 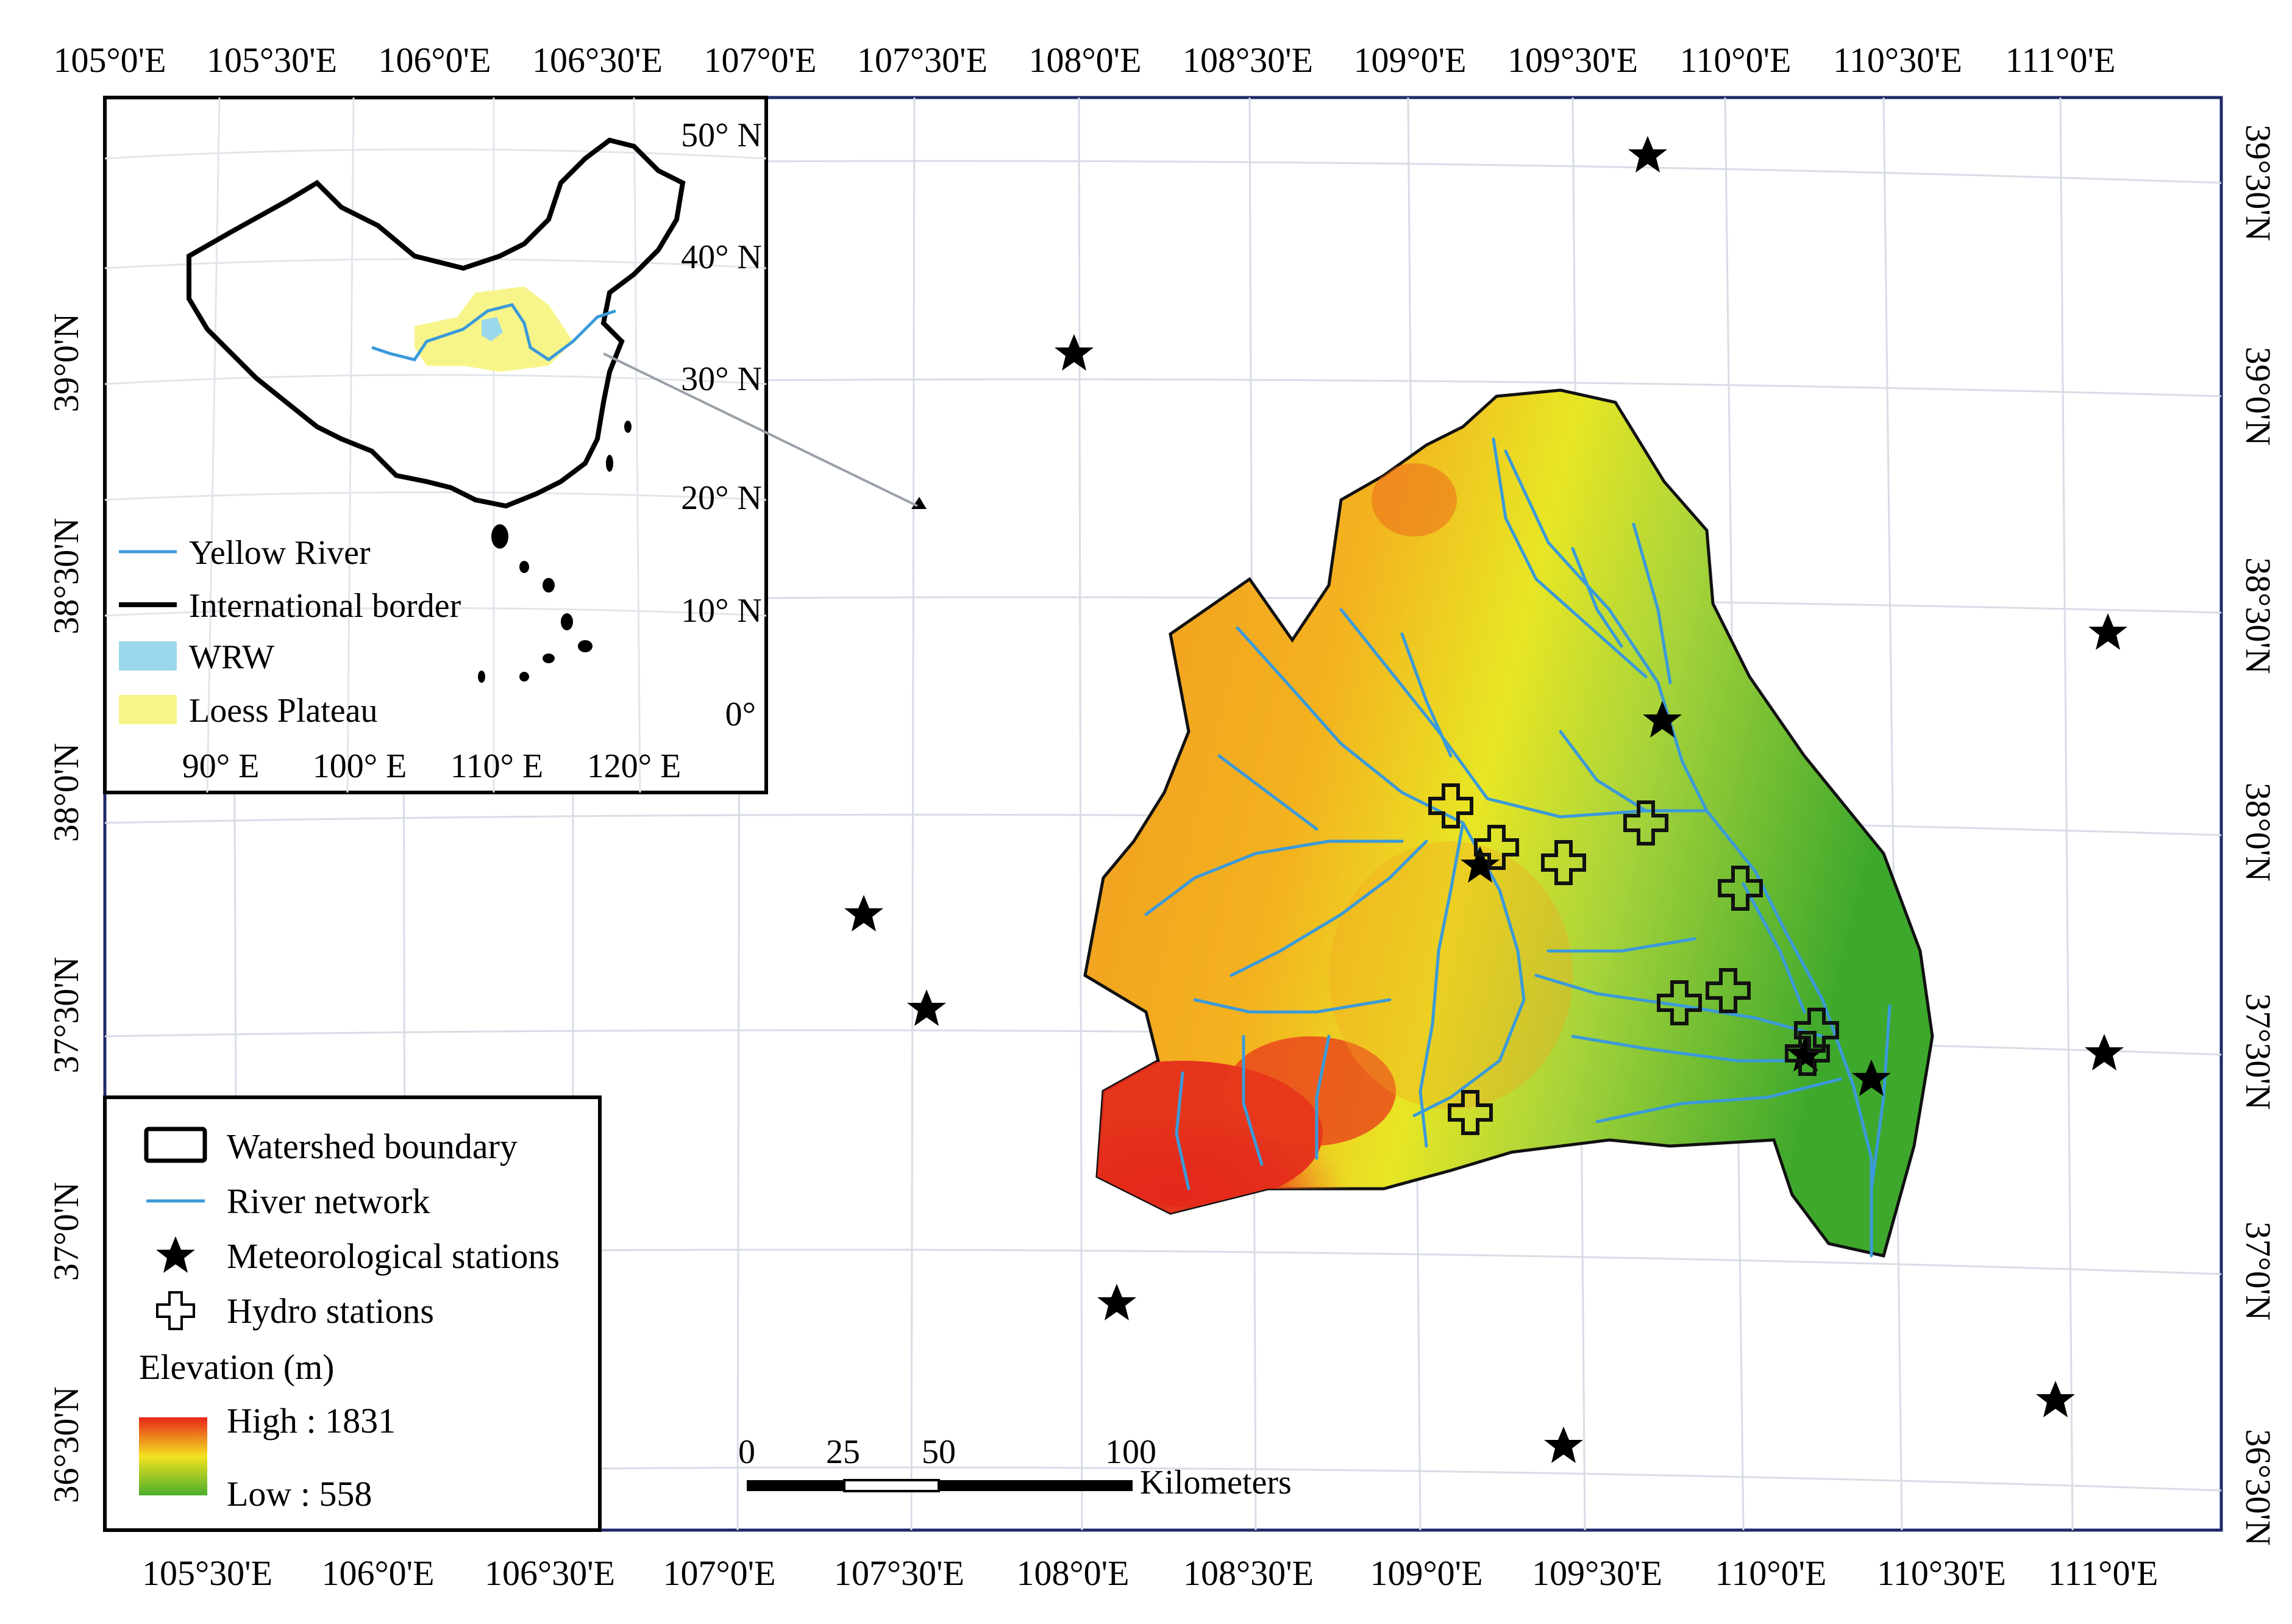 What do you see at coordinates (722, 379) in the screenshot?
I see `inset-lat-label: 30° N` at bounding box center [722, 379].